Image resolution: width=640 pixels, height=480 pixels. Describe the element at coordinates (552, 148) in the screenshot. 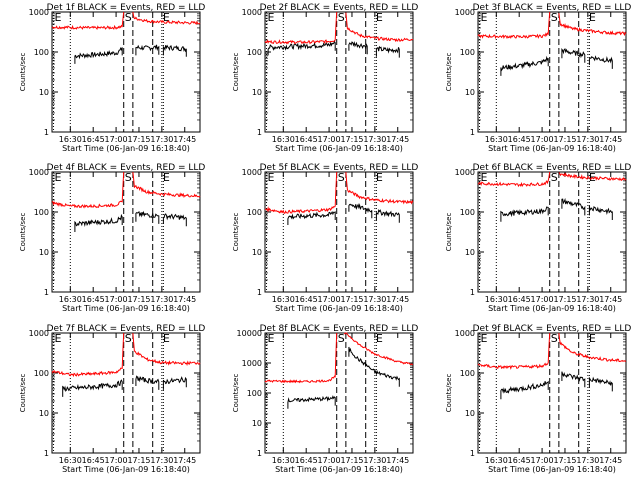

I see `x-axis-label: Start Time (06-Jan-09 16:18:40)` at that location.